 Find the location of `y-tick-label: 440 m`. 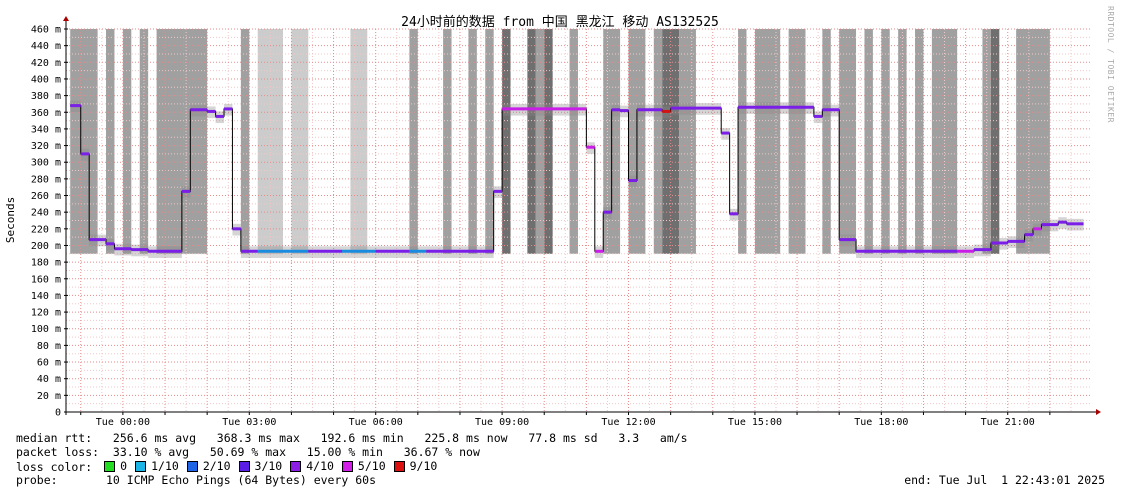

y-tick-label: 440 m is located at coordinates (46, 46).